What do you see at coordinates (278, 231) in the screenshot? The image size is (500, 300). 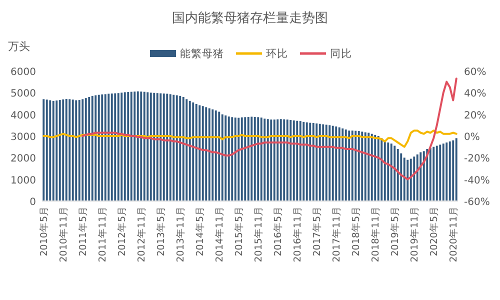 I see `x-tick-label: 2016年5月` at bounding box center [278, 231].